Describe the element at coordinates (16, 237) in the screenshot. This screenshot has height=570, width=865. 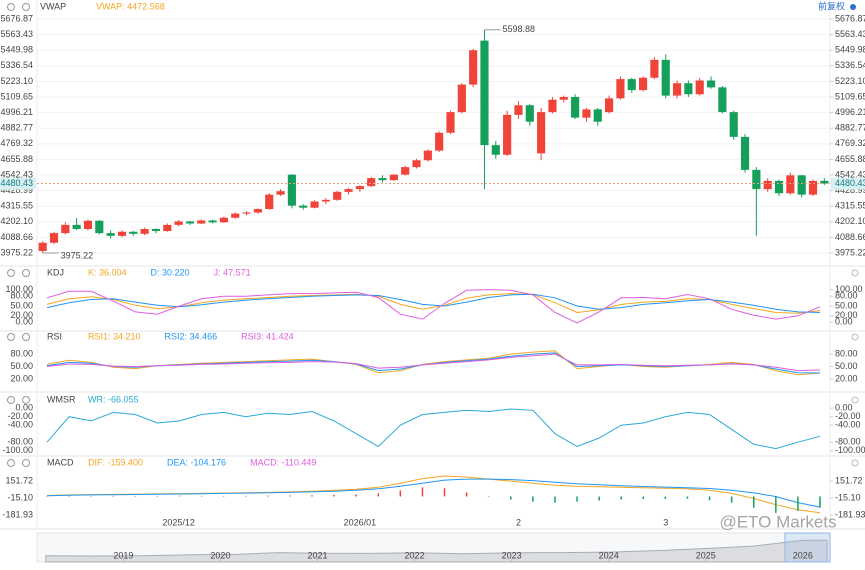
I see `y-tick-label: 4088.66` at that location.